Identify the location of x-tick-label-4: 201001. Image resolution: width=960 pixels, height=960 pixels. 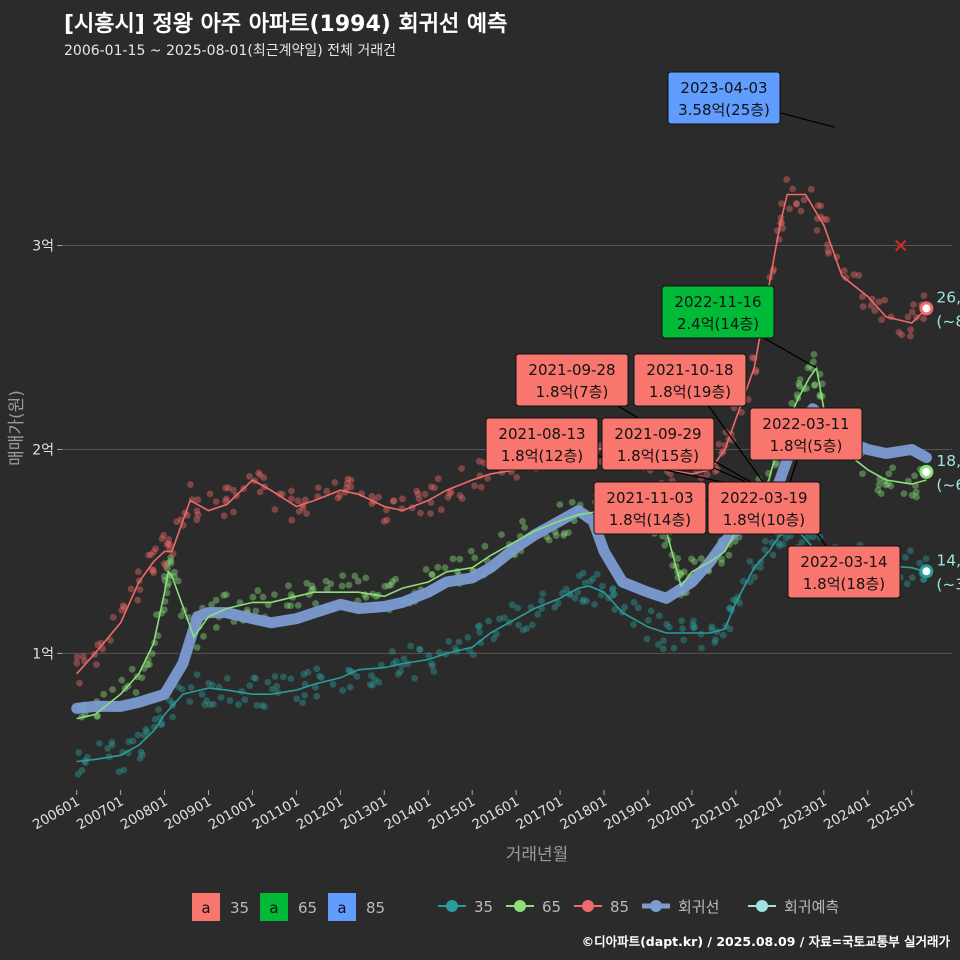
(232, 814).